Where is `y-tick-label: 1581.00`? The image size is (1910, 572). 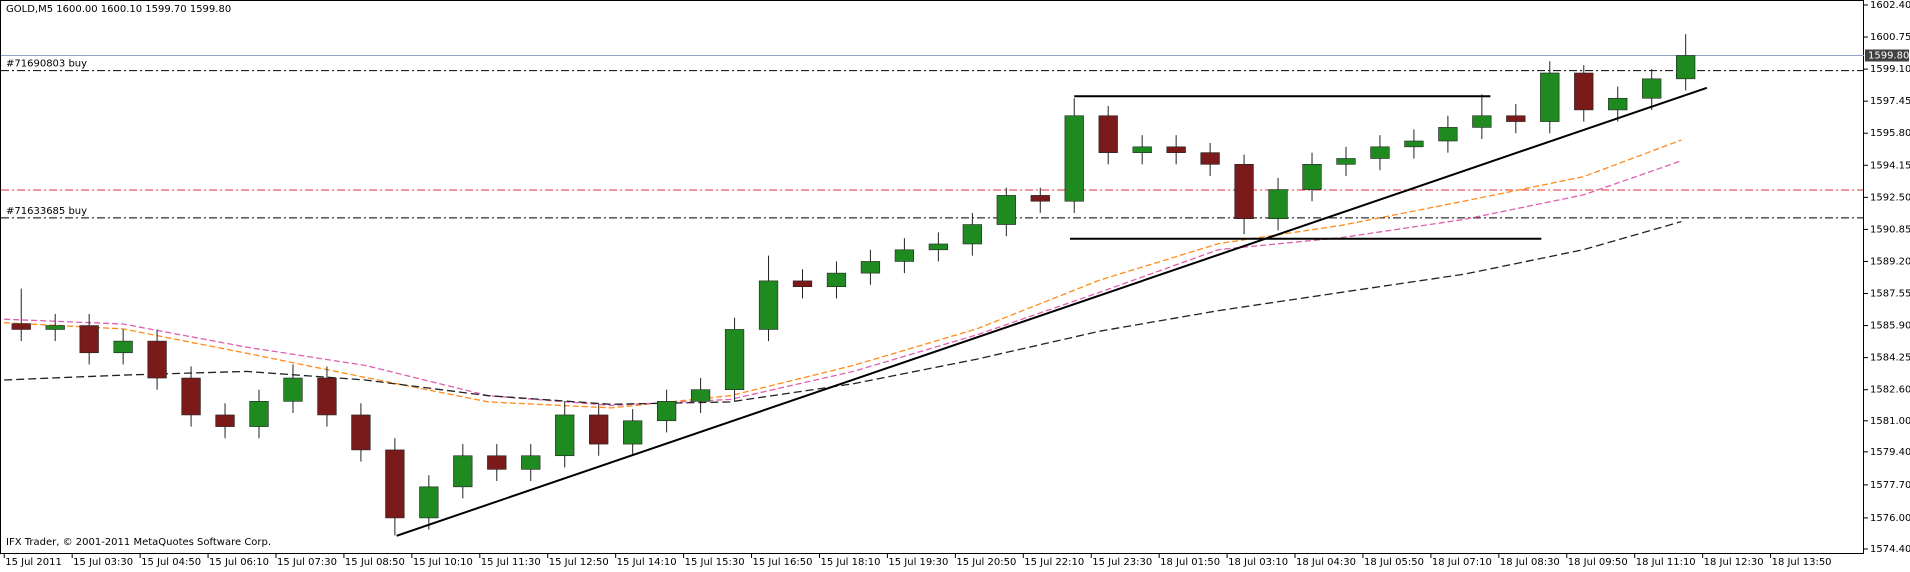
y-tick-label: 1581.00 is located at coordinates (1890, 421).